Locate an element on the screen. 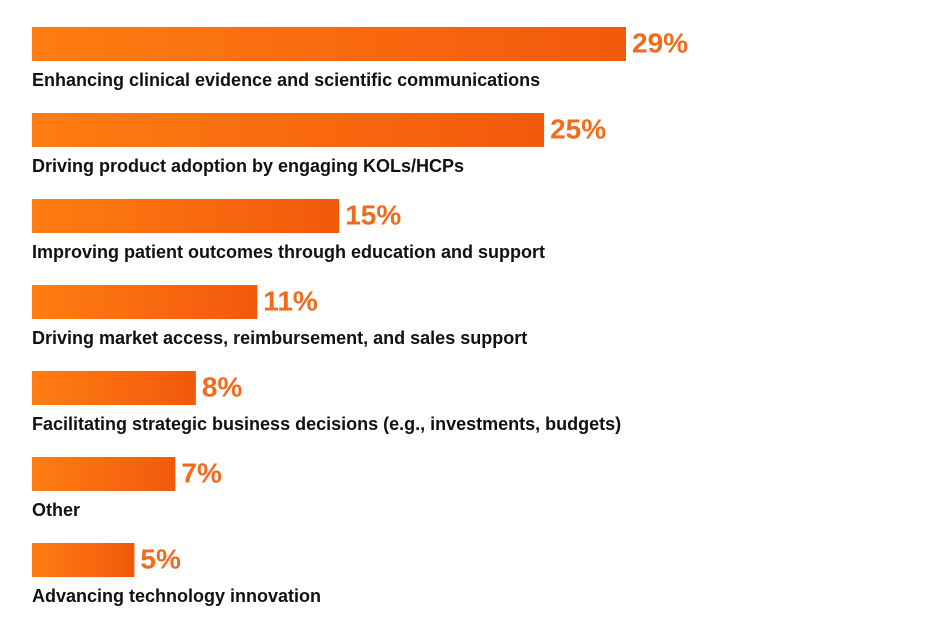  category-label: Other is located at coordinates (56, 510).